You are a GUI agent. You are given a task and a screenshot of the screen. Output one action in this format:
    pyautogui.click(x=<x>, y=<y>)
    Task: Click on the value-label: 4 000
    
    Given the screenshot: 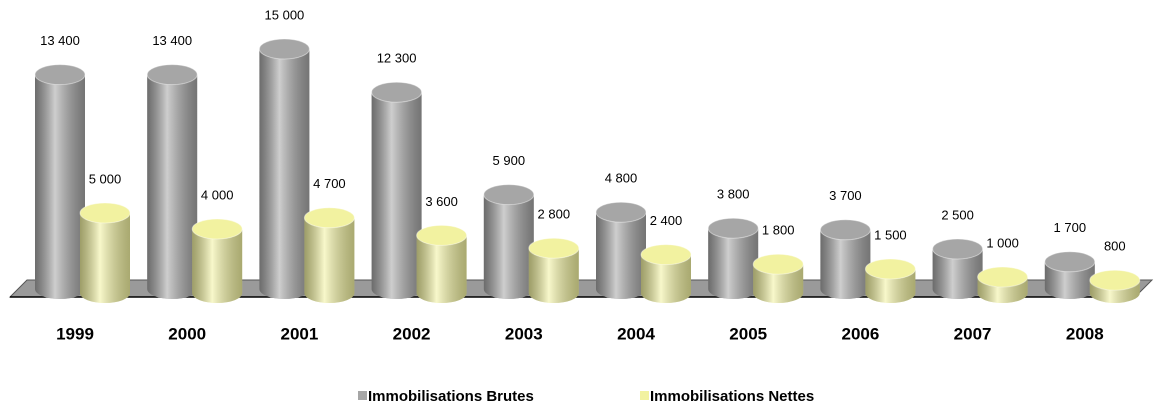 What is the action you would take?
    pyautogui.click(x=217, y=194)
    